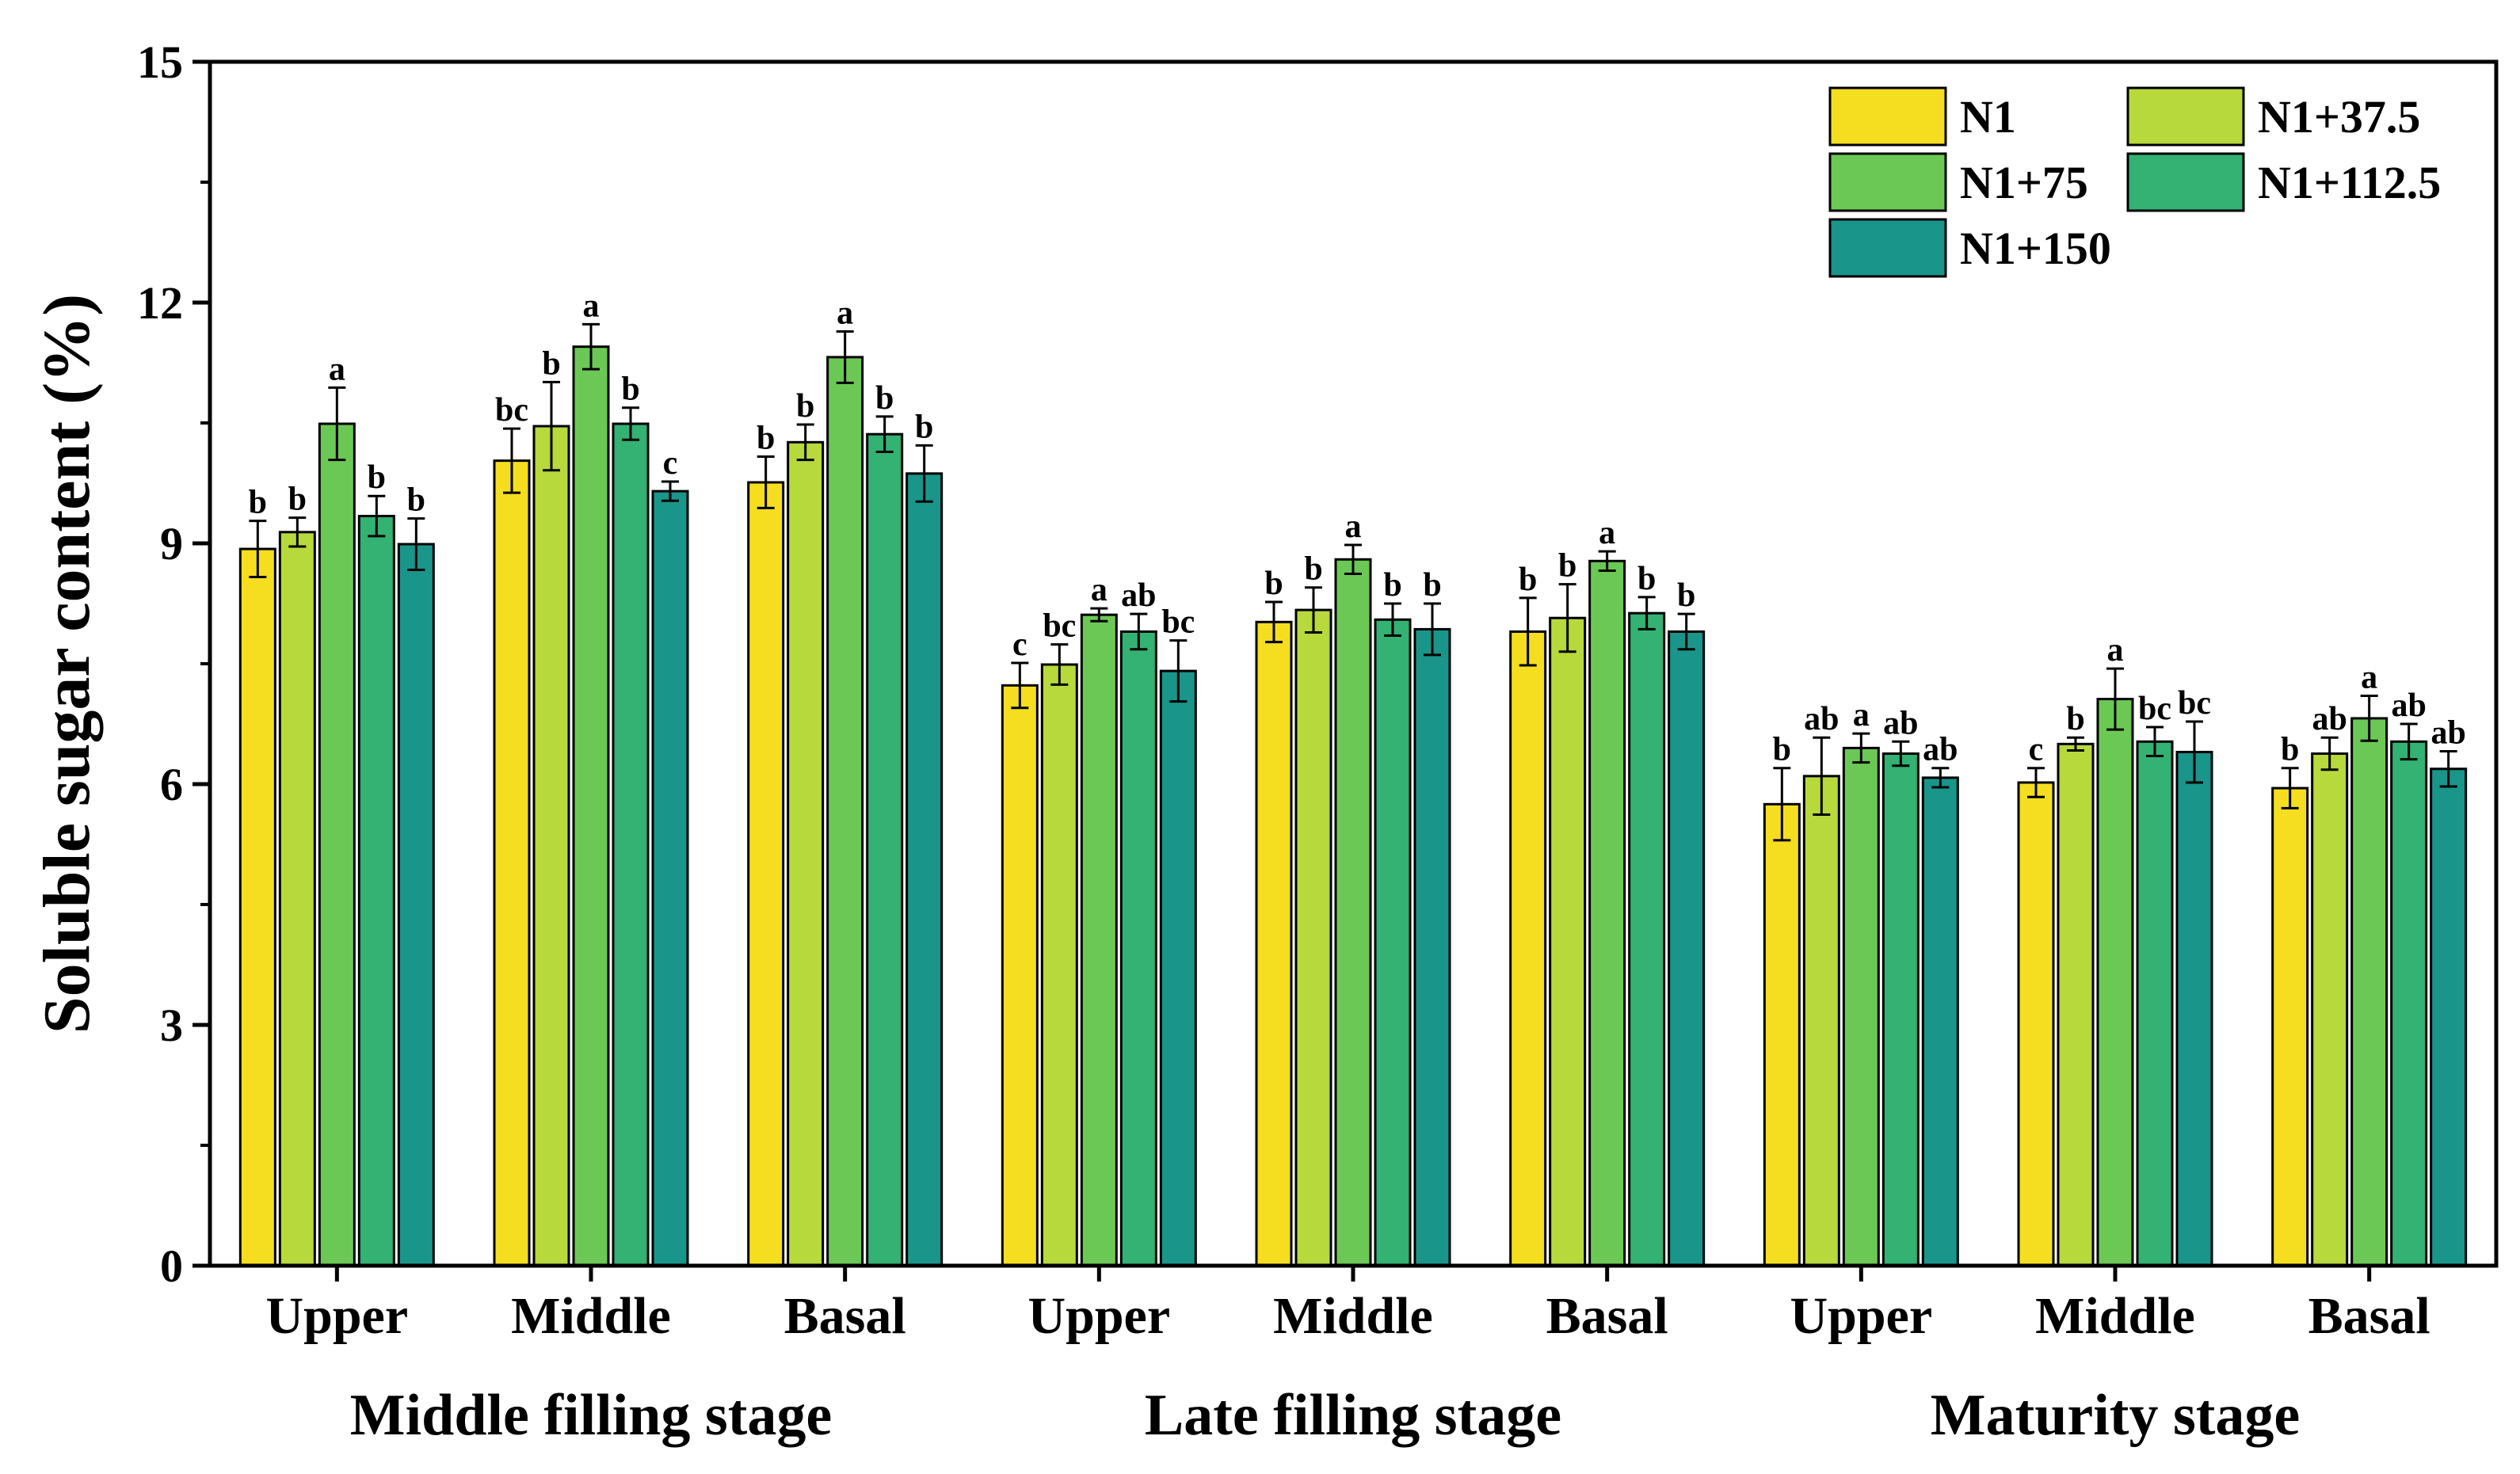  Describe the element at coordinates (511, 410) in the screenshot. I see `significance-label: bc` at that location.